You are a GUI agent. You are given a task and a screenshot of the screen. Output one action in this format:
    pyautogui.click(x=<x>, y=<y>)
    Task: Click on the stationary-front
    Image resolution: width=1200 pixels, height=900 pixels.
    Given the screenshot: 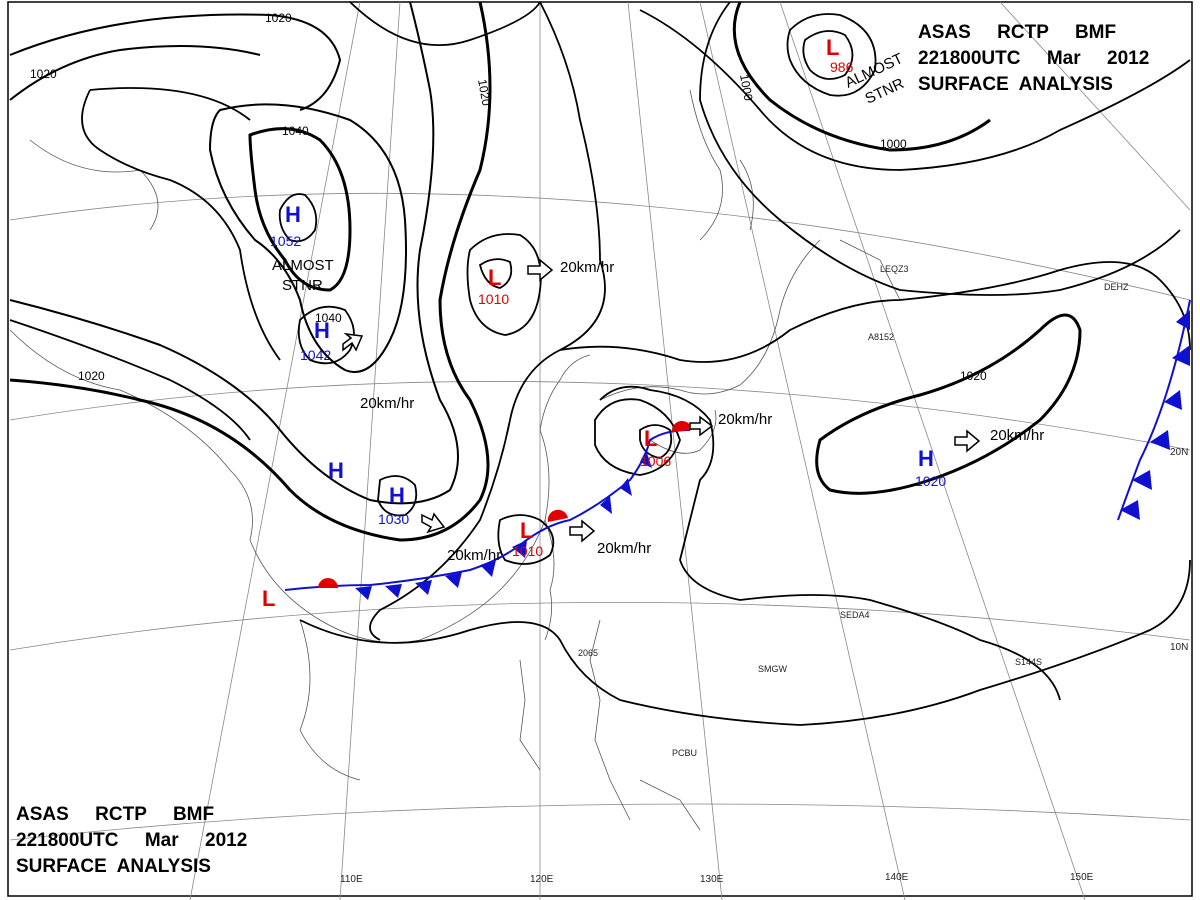 What is the action you would take?
    pyautogui.click(x=487, y=510)
    